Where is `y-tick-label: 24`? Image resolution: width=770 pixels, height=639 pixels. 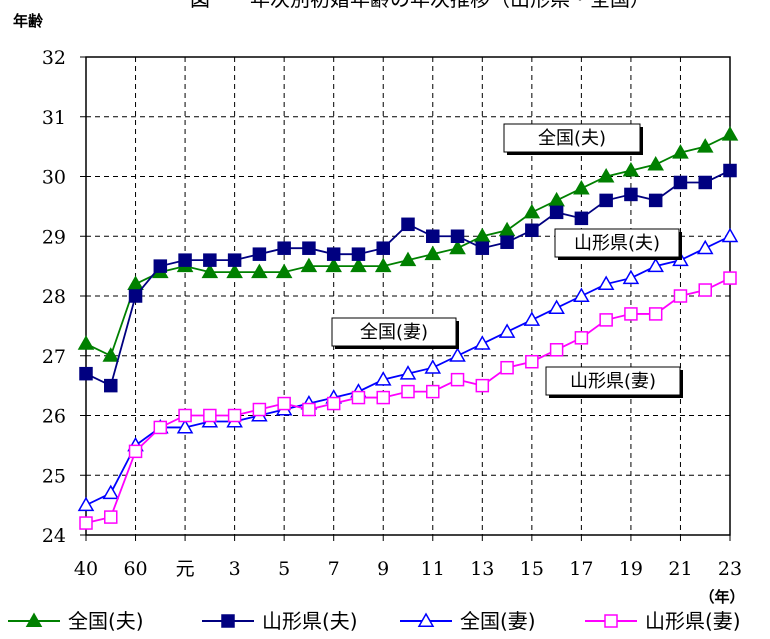 y-tick-label: 24 is located at coordinates (54, 536).